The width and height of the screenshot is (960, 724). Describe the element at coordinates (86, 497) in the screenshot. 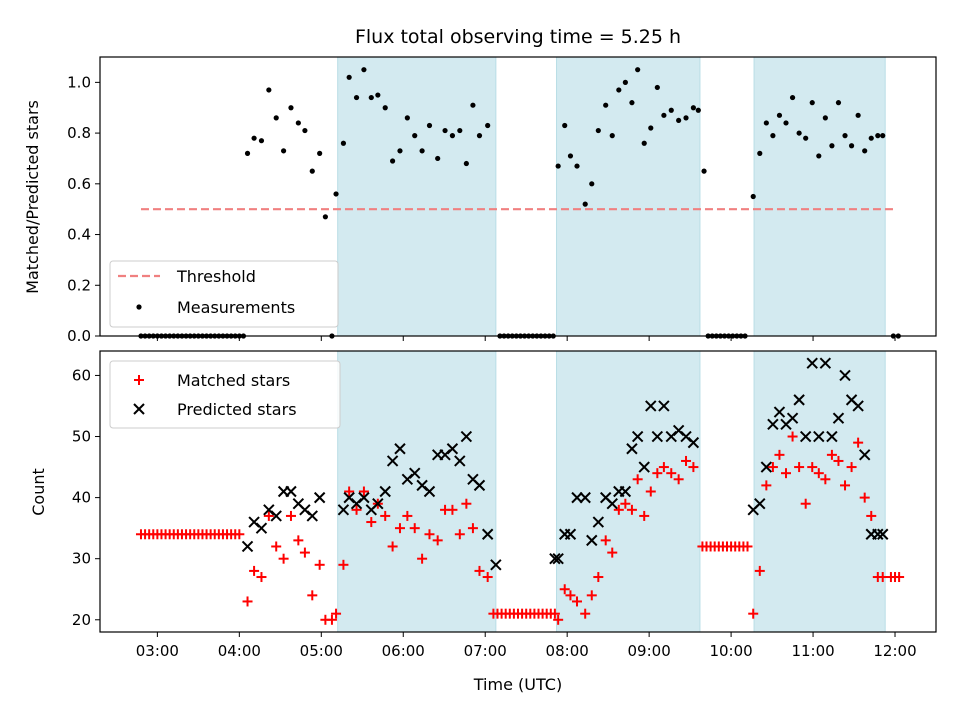

I see `bottom-y-ticks: 20 30 40 50 60` at that location.